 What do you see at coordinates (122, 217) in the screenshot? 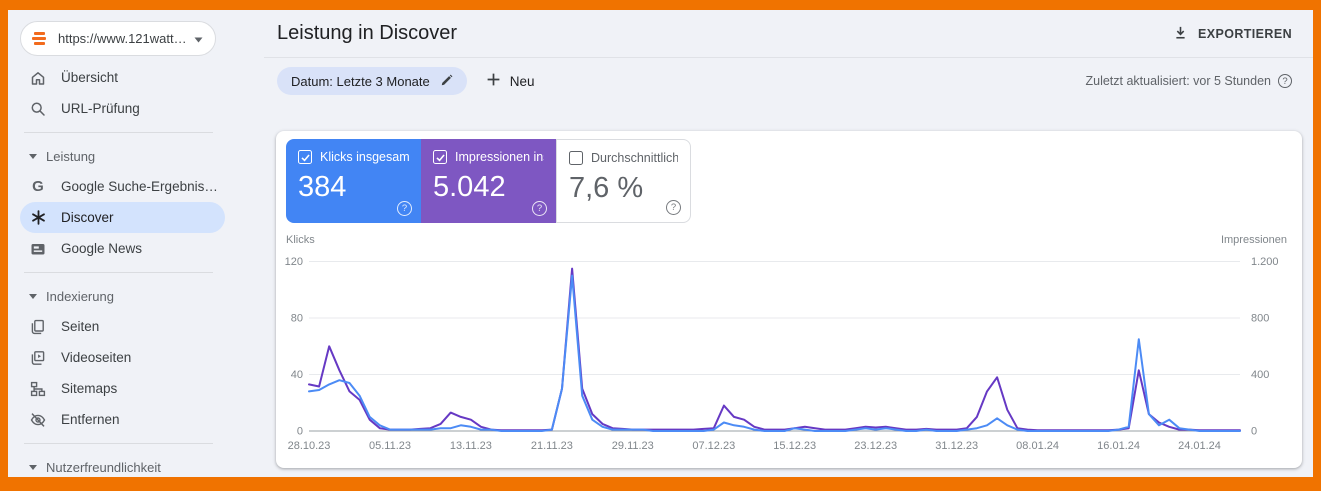
I see `sidebar-item-discover: Discover` at bounding box center [122, 217].